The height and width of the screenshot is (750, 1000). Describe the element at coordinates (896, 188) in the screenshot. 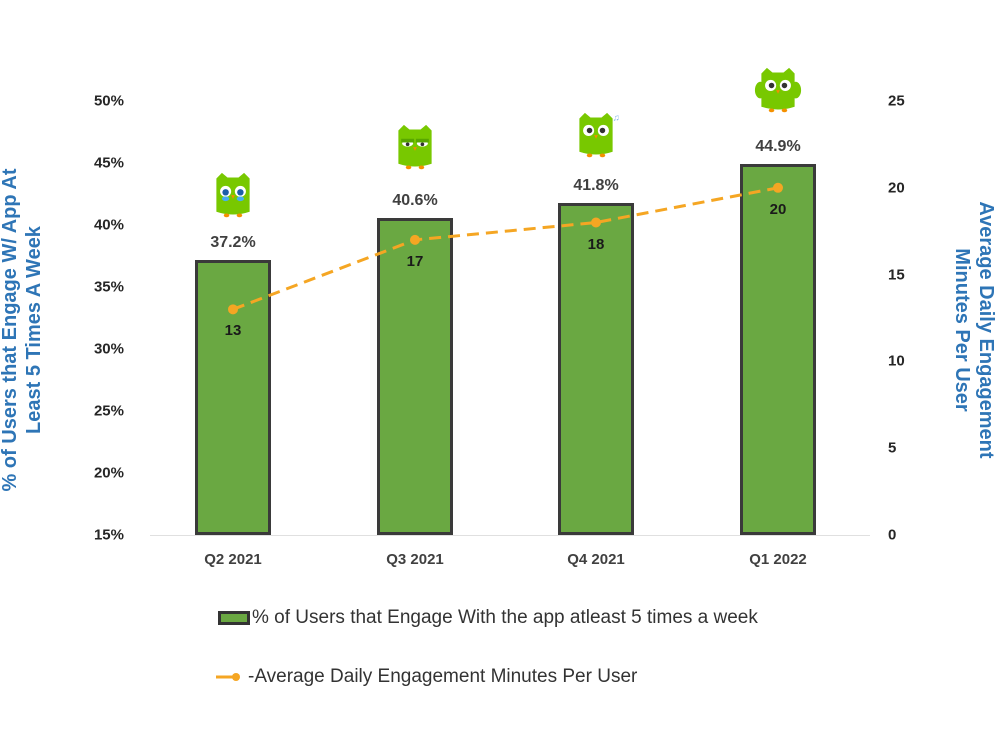

I see `right-axis-tick: 20` at that location.